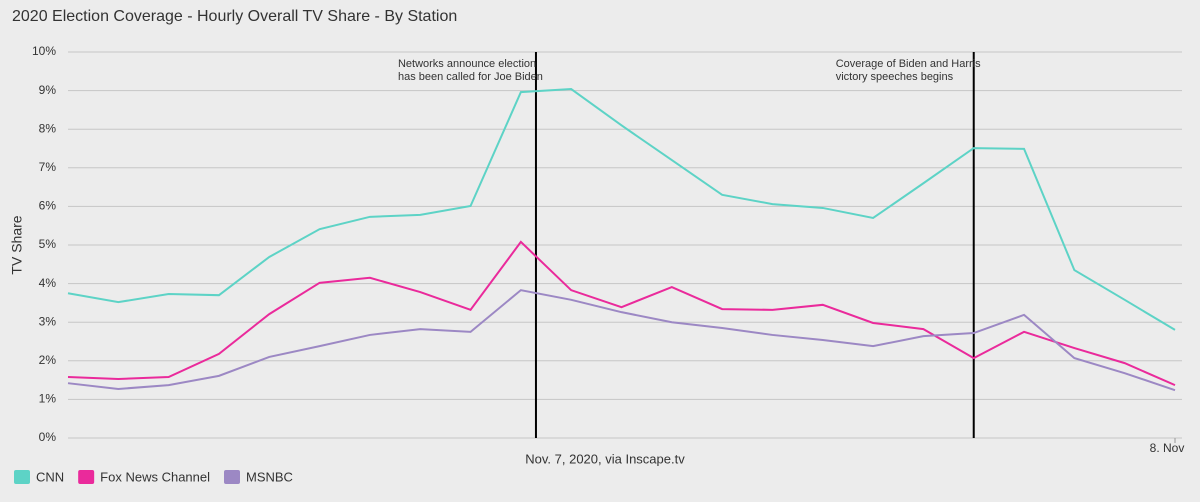 Image resolution: width=1200 pixels, height=502 pixels. I want to click on y-tick-label: 9%, so click(48, 90).